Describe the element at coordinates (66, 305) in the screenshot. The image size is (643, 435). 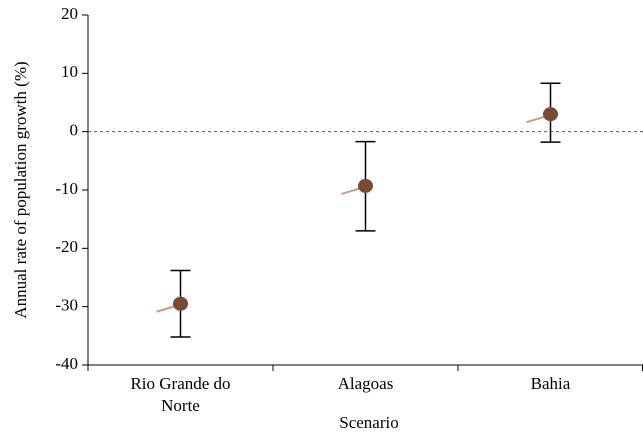
I see `y-tick-label: -30` at that location.